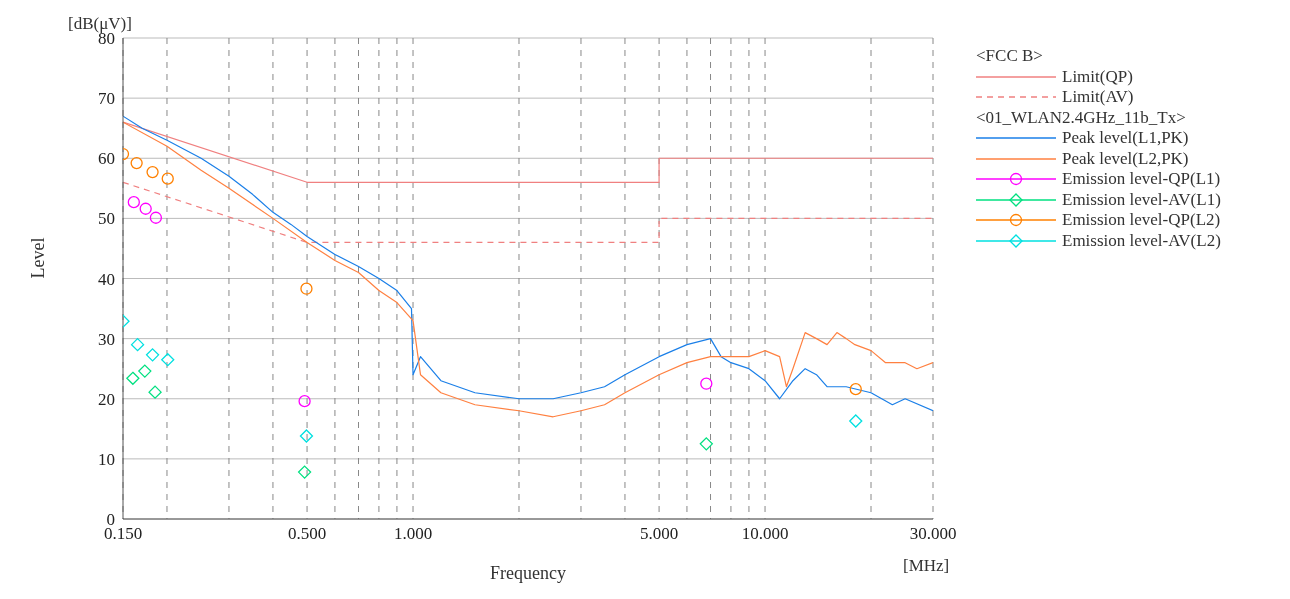 Image resolution: width=1290 pixels, height=599 pixels. Describe the element at coordinates (1141, 179) in the screenshot. I see `legend-label: Emission level-QP(L1)` at that location.